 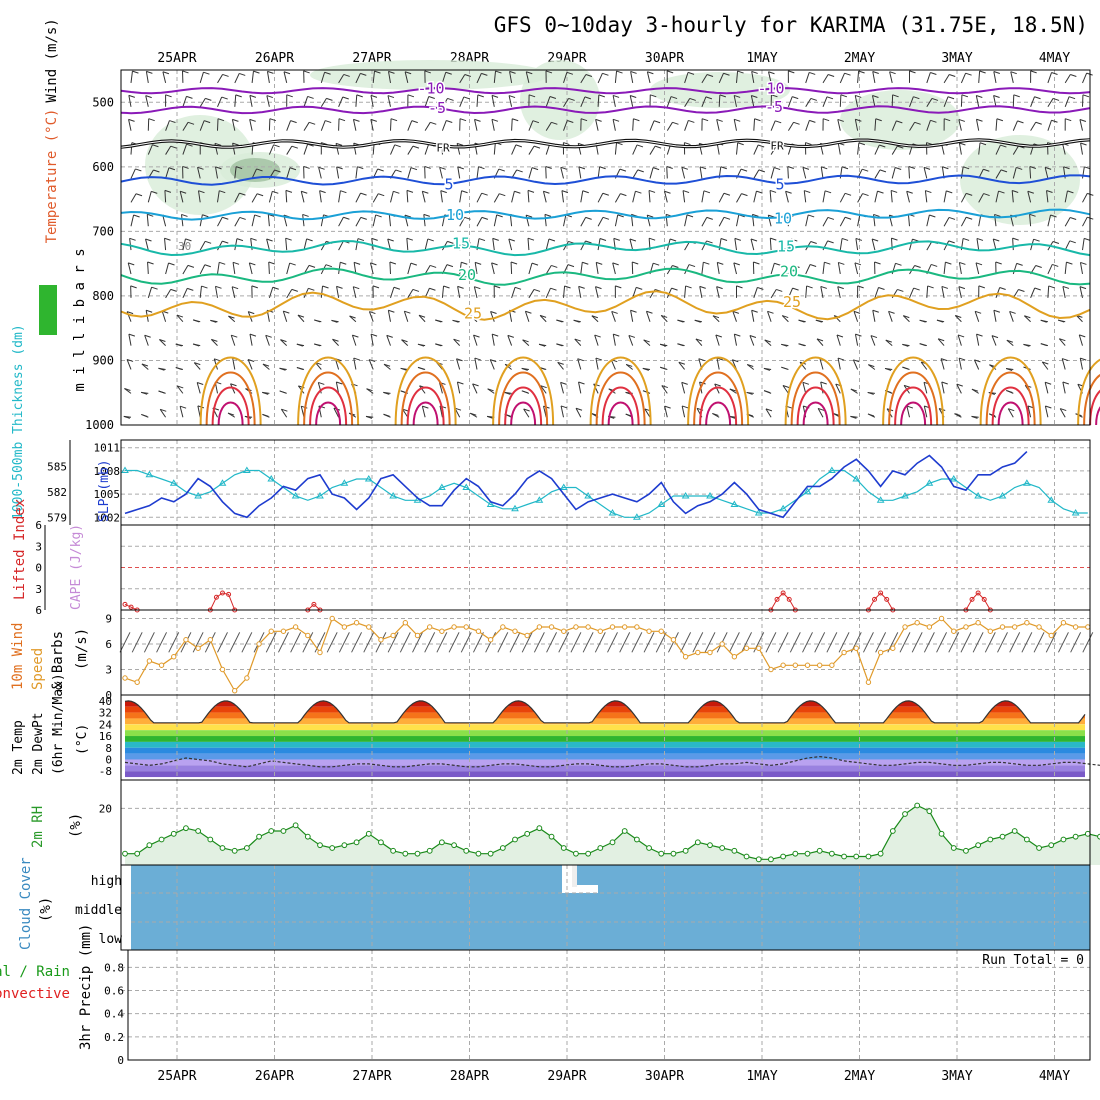 I want to click on cloud-level-label: high, so click(x=106, y=881).